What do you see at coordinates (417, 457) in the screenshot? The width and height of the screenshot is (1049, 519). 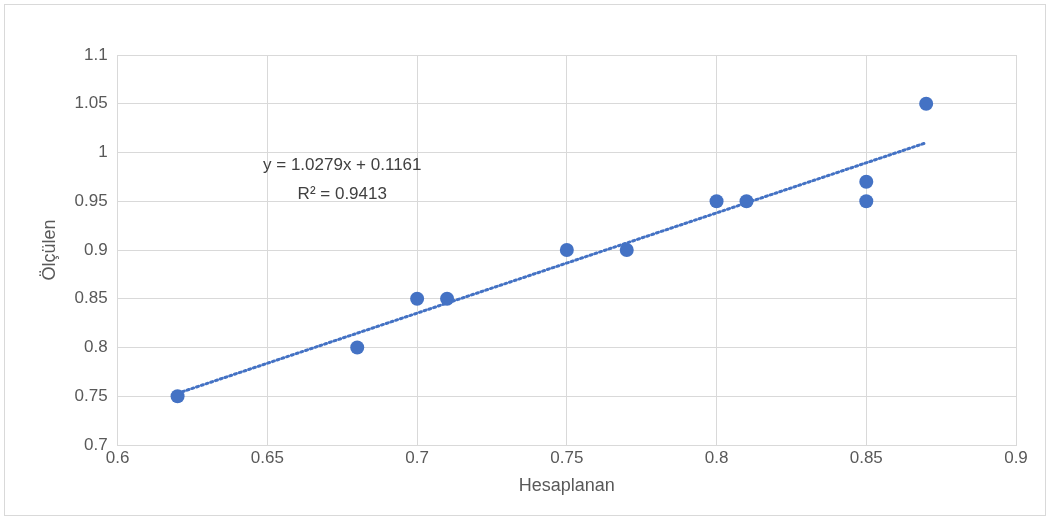 I see `x-tick-label: 0.7` at bounding box center [417, 457].